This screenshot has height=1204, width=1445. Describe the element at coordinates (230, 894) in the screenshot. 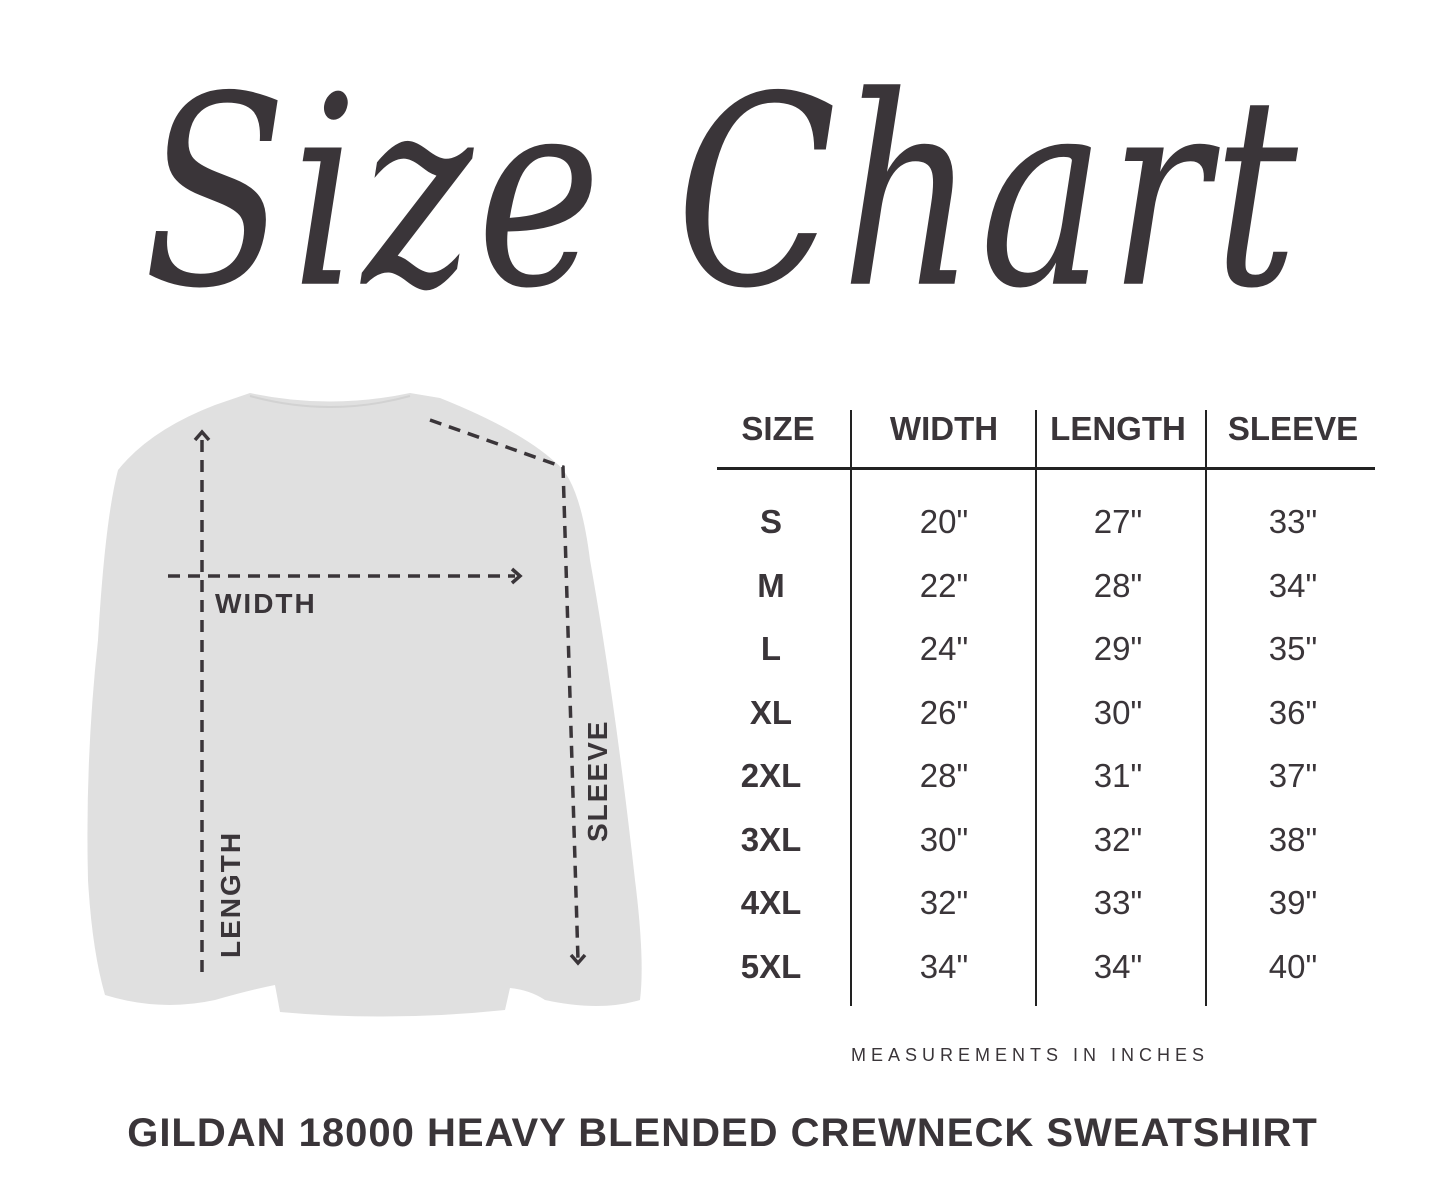

I see `length-label: LENGTH` at that location.